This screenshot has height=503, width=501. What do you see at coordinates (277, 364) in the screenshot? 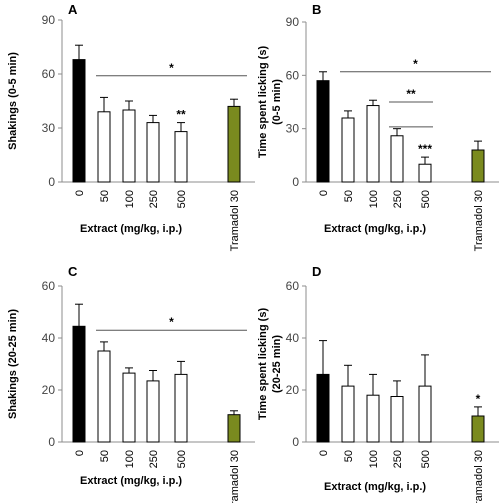
I see `y-axis-title: (20-25 min)` at bounding box center [277, 364].